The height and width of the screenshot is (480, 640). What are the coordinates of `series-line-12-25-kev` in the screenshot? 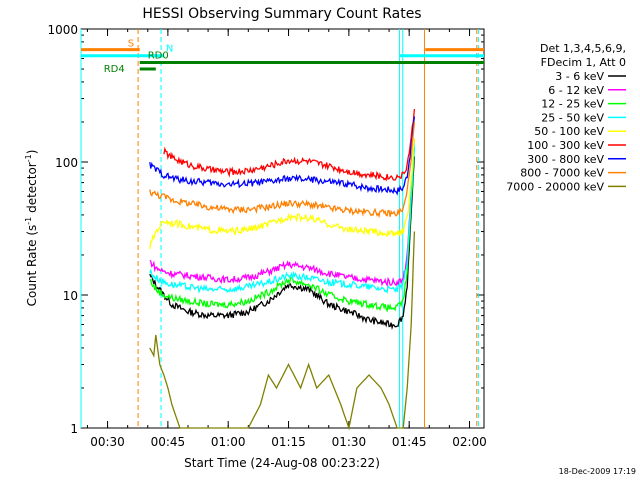 It's located at (282, 229).